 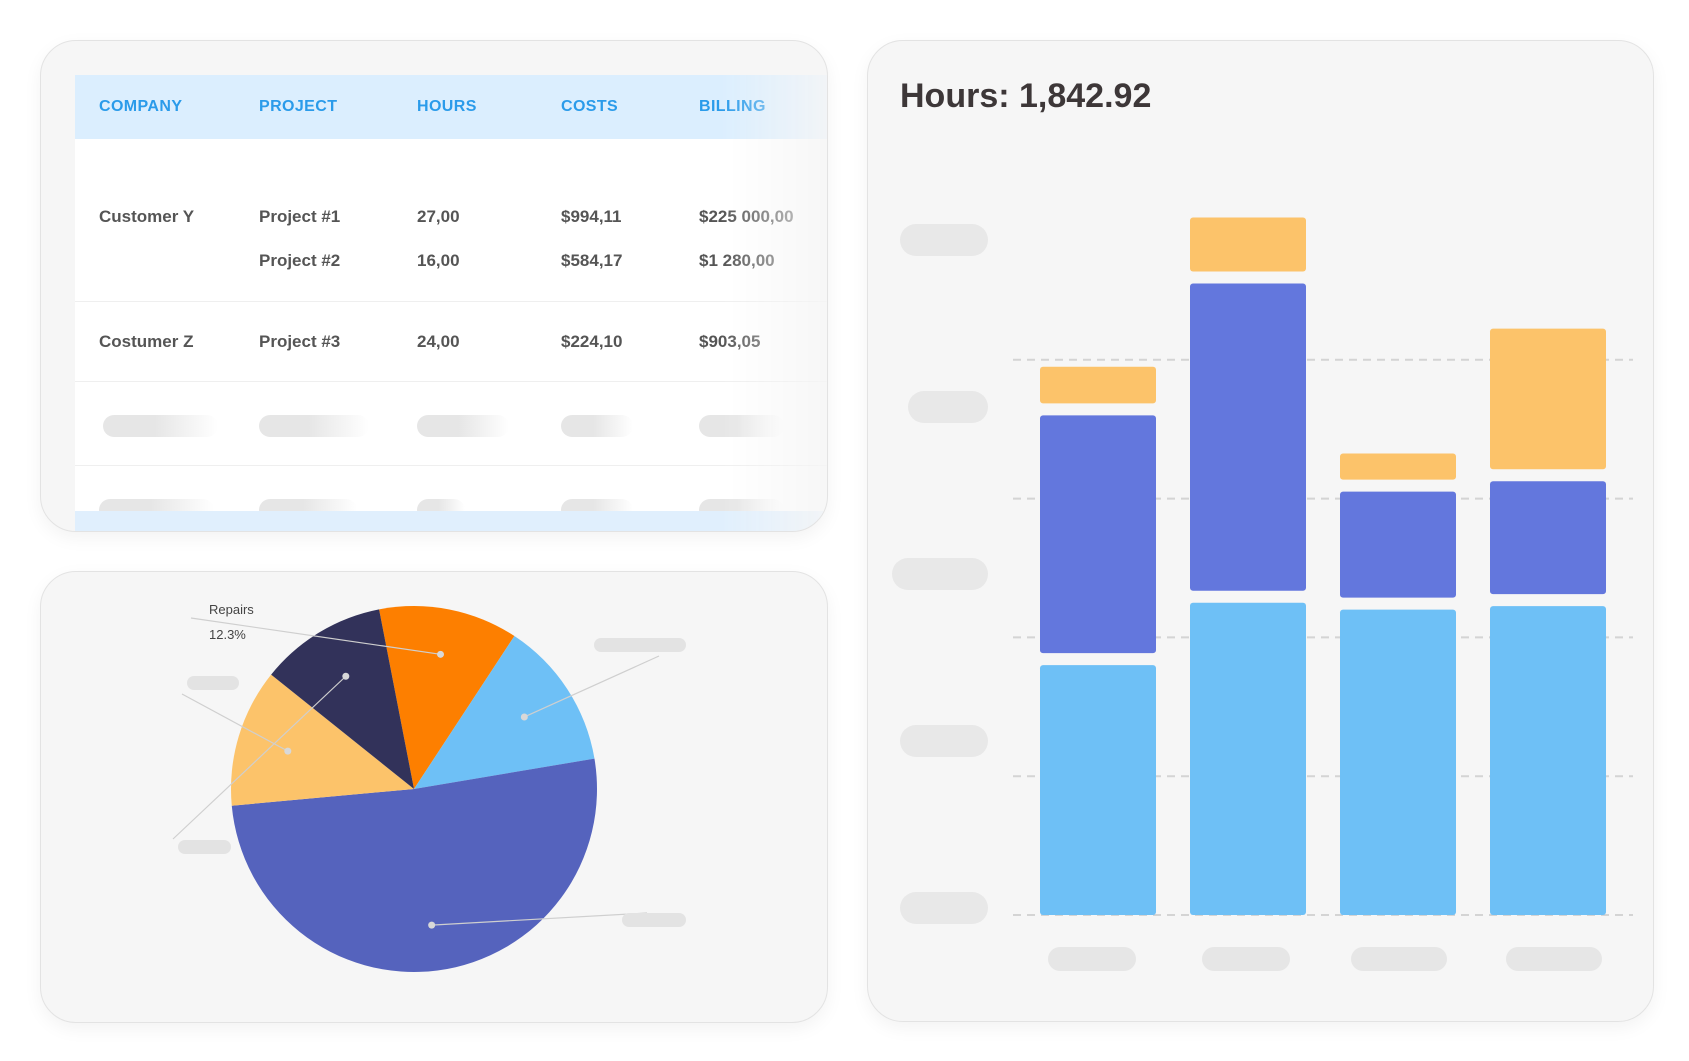 What do you see at coordinates (438, 260) in the screenshot?
I see `cell-hours: 16,00` at bounding box center [438, 260].